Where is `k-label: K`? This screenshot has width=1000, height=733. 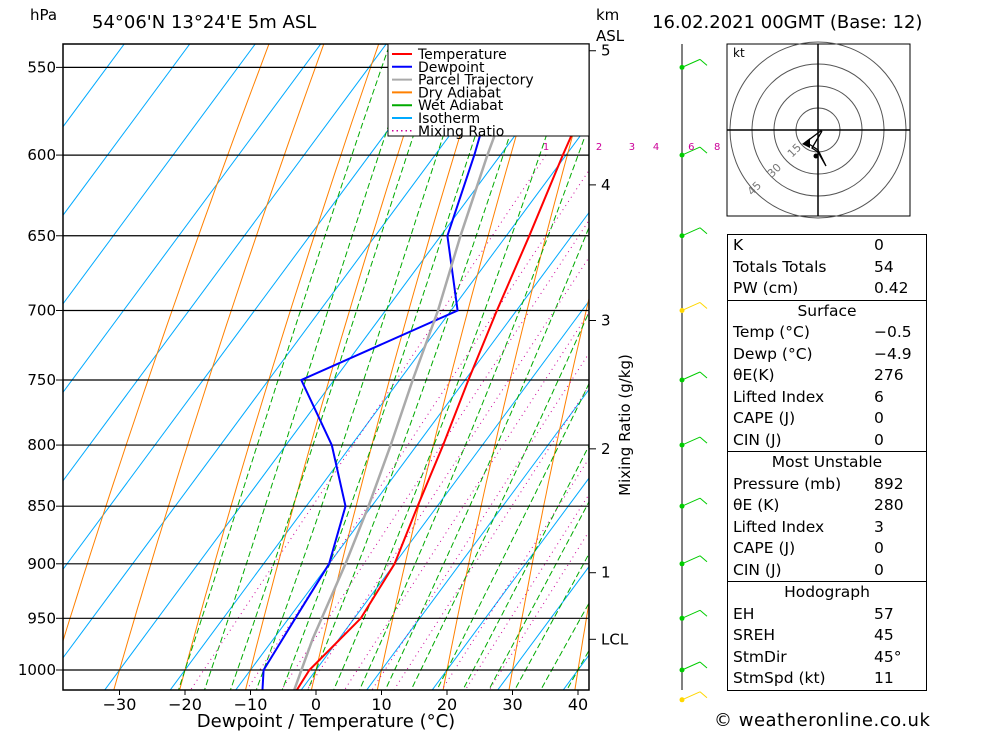
k-label: K is located at coordinates (738, 245).